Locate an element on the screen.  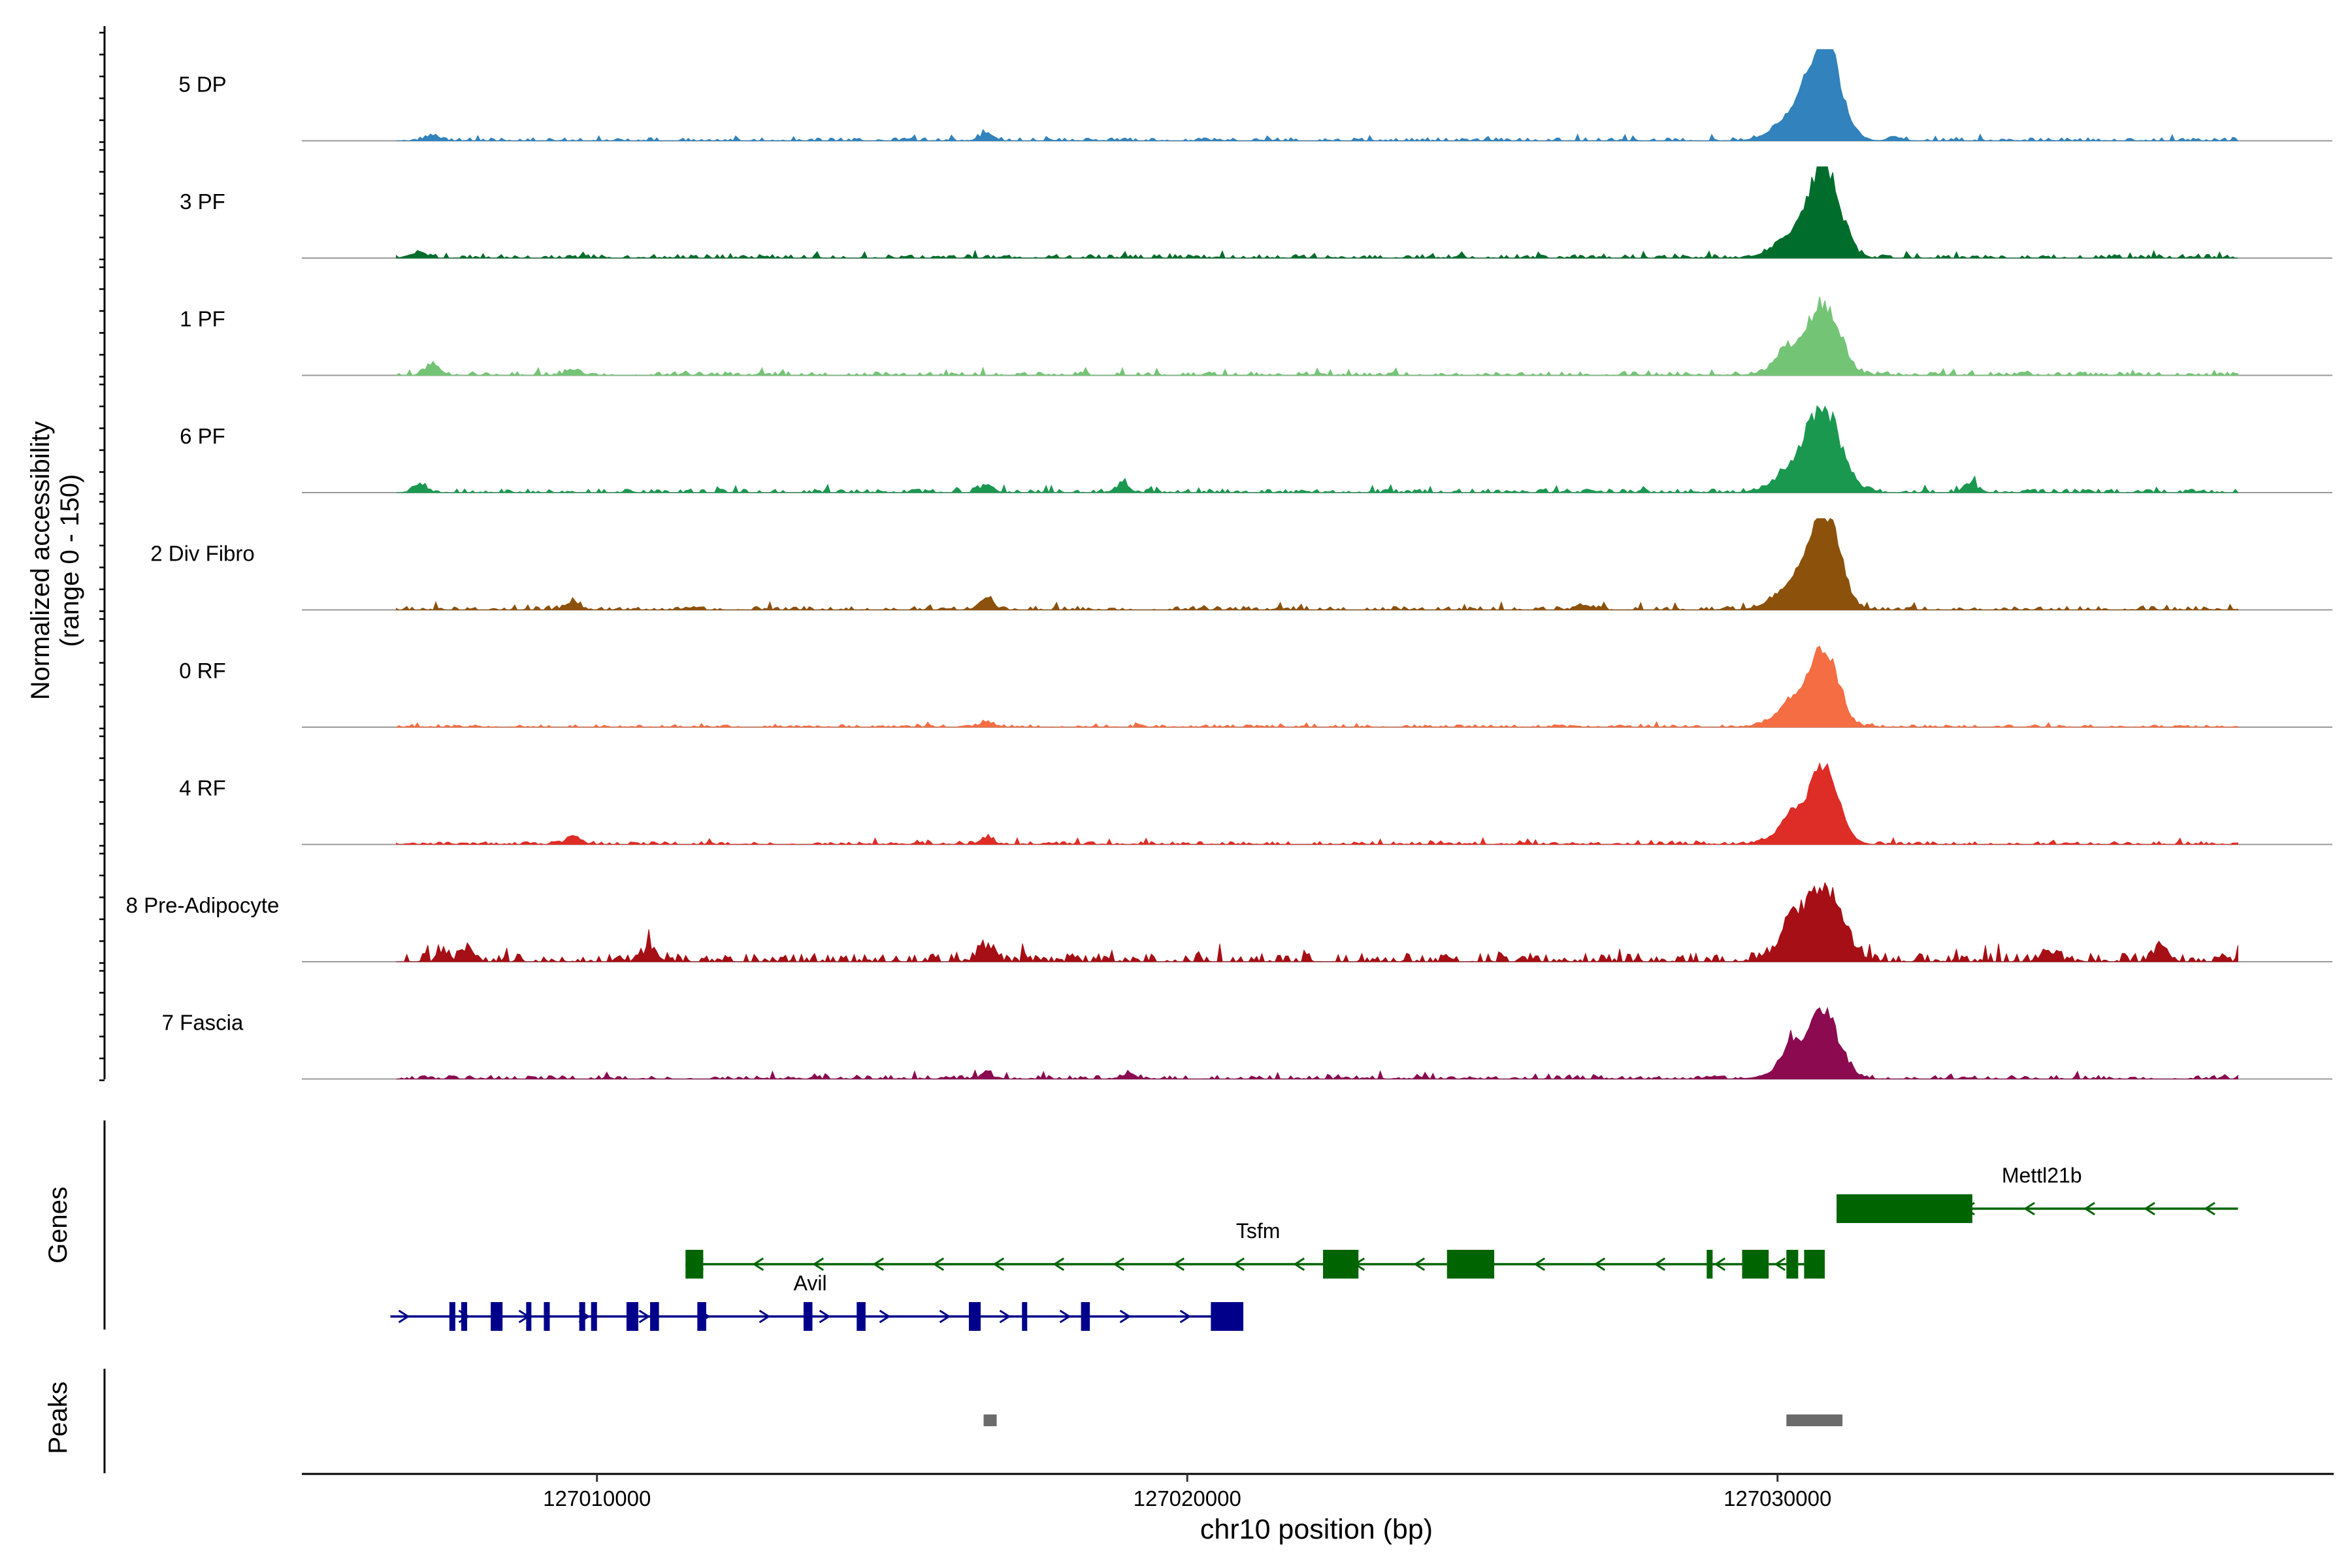
gene-label: Tsfm is located at coordinates (1258, 1231).